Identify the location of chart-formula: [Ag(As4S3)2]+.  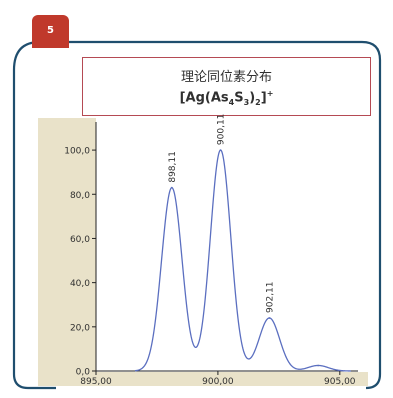
(226, 98).